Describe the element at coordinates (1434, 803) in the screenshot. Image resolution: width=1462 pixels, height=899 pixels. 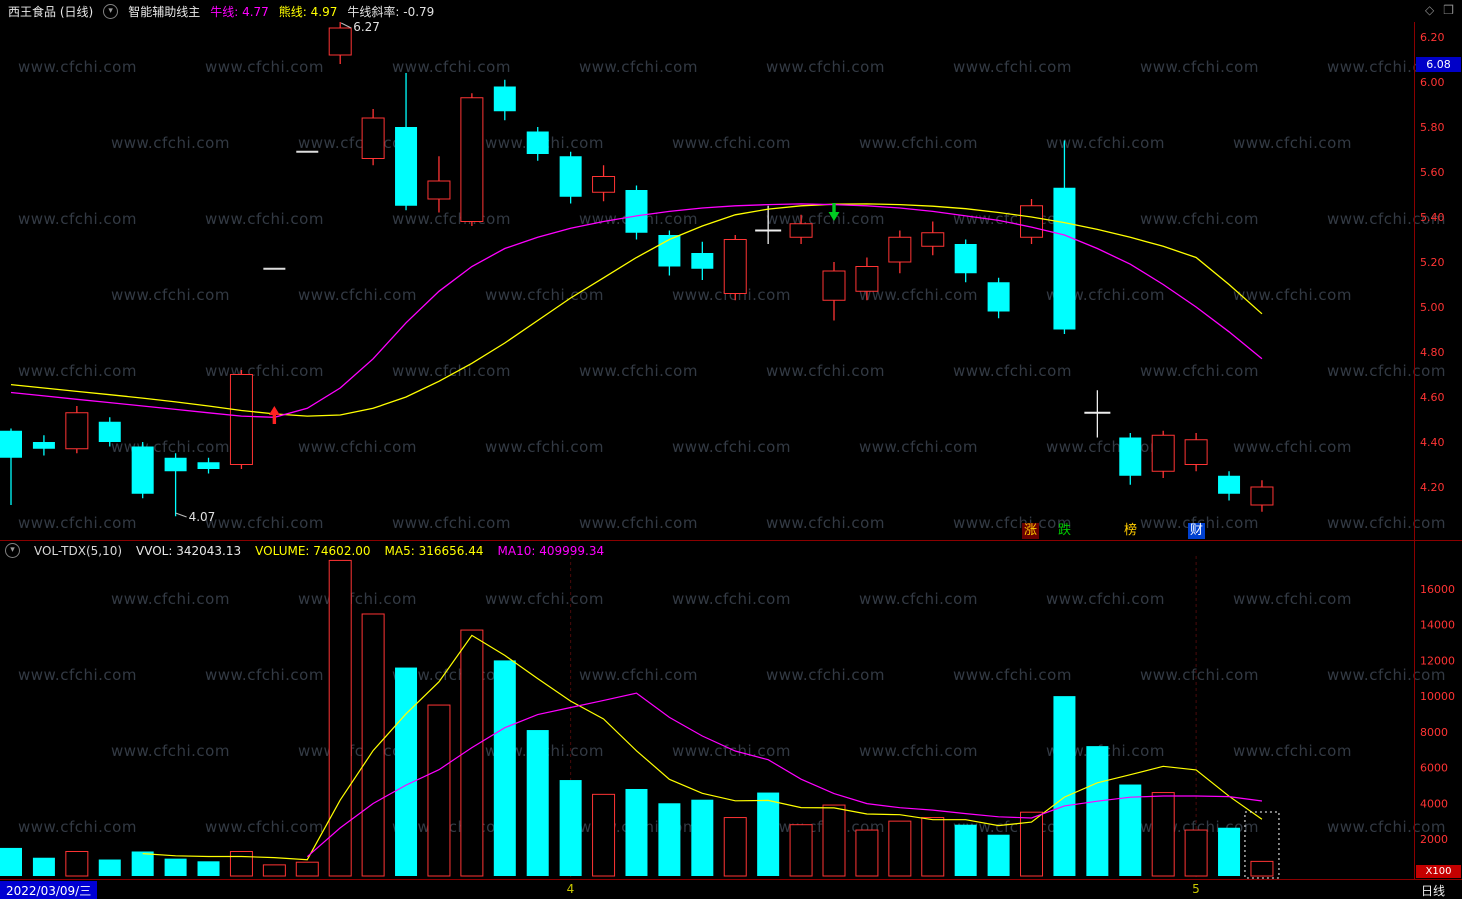
I see `volume-axis-label: 4000` at that location.